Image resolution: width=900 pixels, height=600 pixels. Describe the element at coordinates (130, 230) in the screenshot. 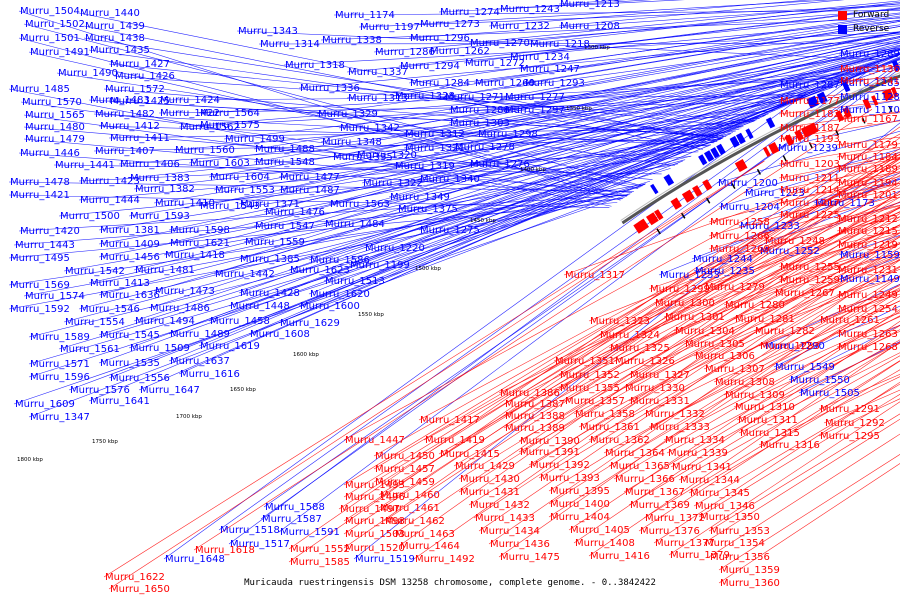

I see `reverse-gene-label: Murru_1381` at that location.